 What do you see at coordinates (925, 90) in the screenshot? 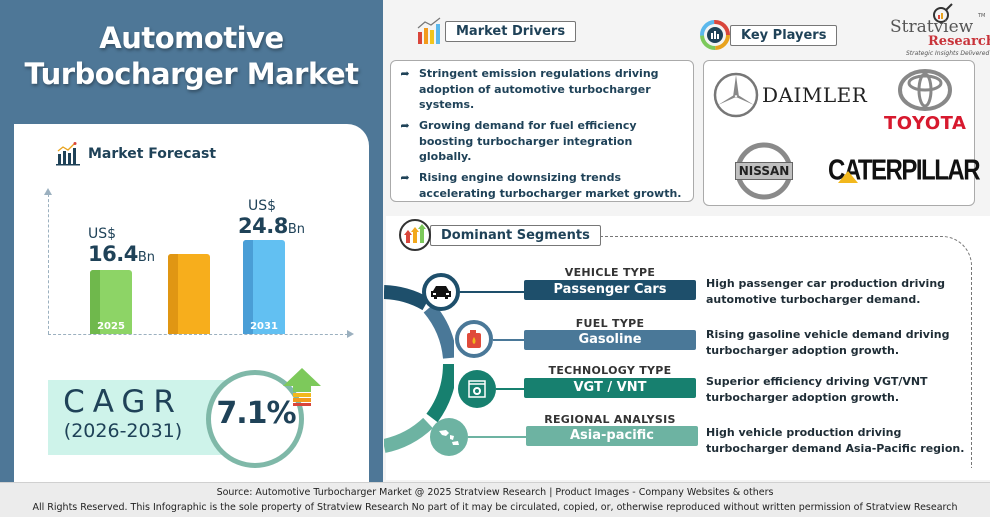
I see `toyota-emblem-icon` at bounding box center [925, 90].